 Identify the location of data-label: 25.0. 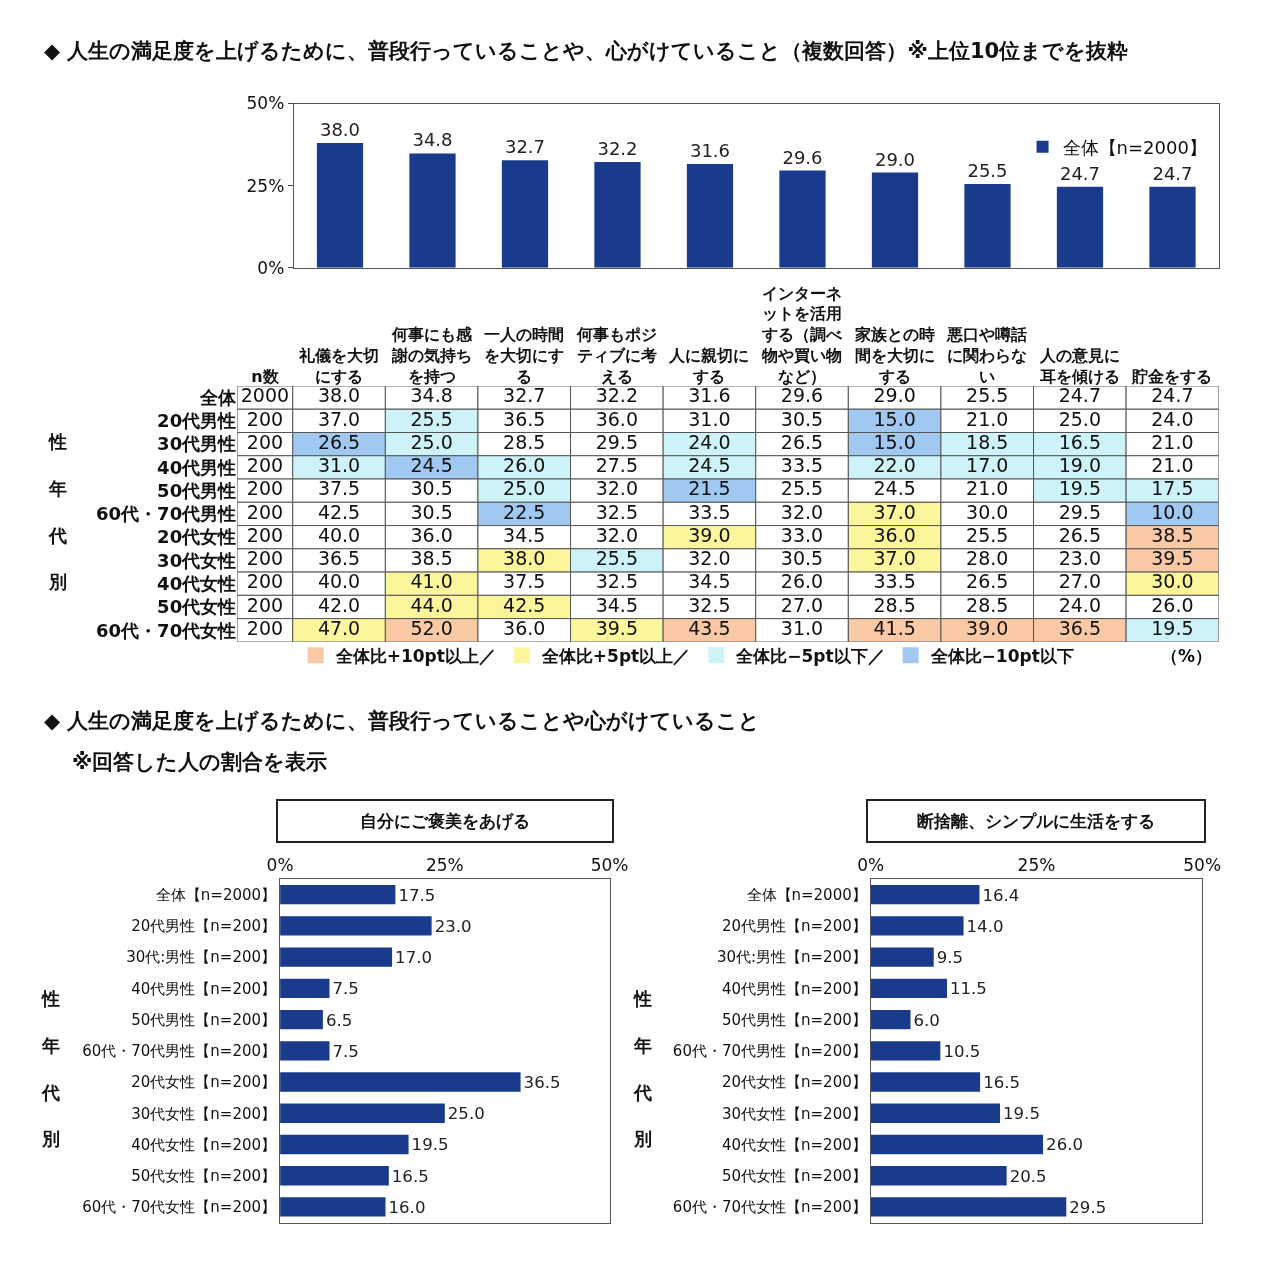
(466, 1114).